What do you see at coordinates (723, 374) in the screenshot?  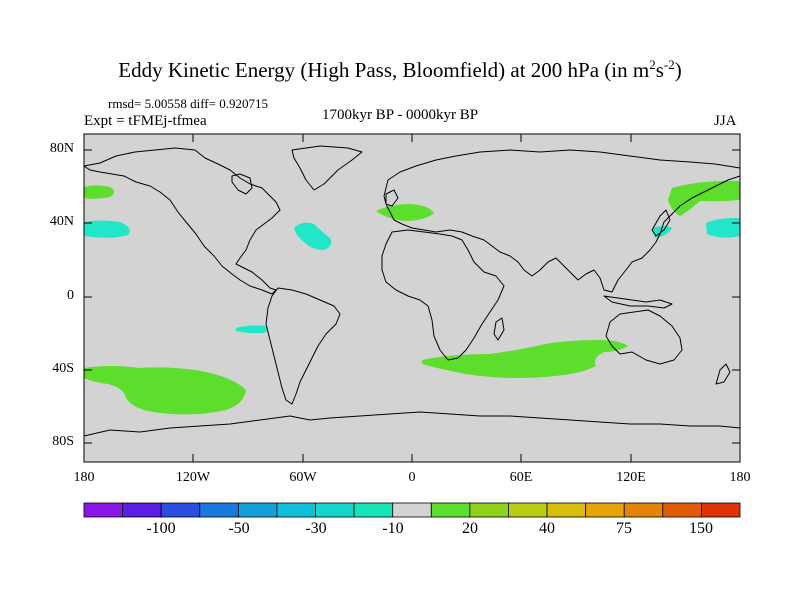 I see `coastline-new-zealand` at bounding box center [723, 374].